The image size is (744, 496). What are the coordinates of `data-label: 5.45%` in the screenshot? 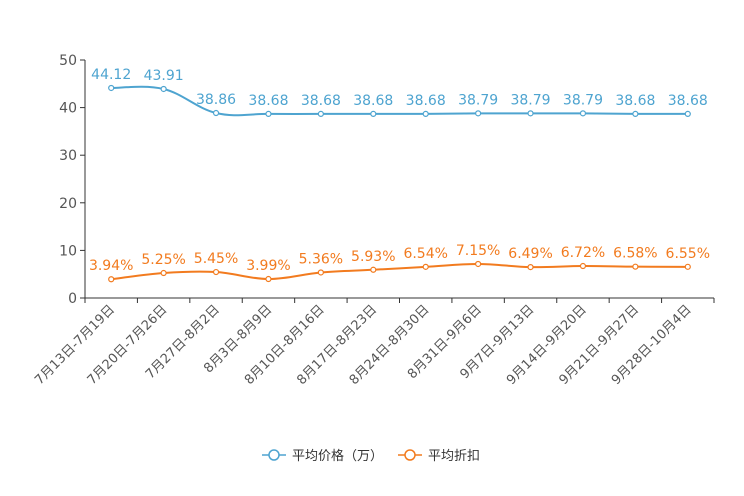 It's located at (216, 259).